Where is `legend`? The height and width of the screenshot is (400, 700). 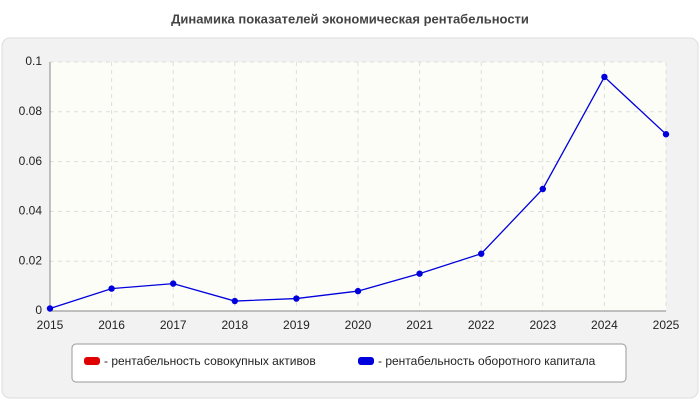 legend is located at coordinates (349, 363).